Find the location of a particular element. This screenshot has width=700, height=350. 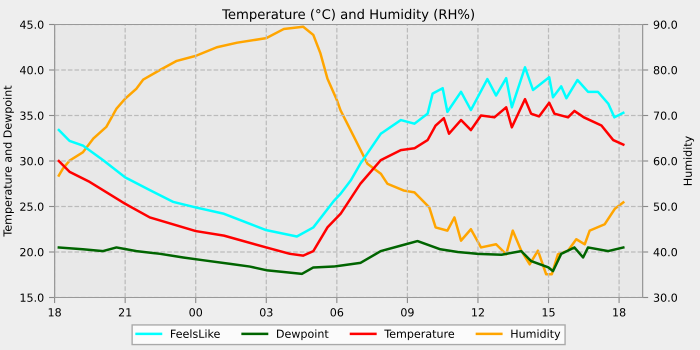

x-tick-label: 06 is located at coordinates (337, 312).